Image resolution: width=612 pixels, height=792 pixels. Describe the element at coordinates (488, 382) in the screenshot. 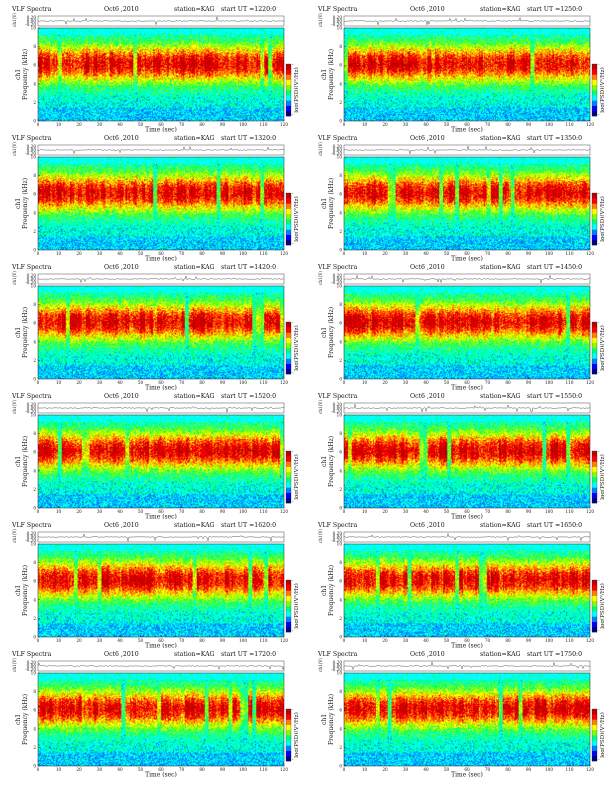

I see `x-tick-label: 70` at that location.